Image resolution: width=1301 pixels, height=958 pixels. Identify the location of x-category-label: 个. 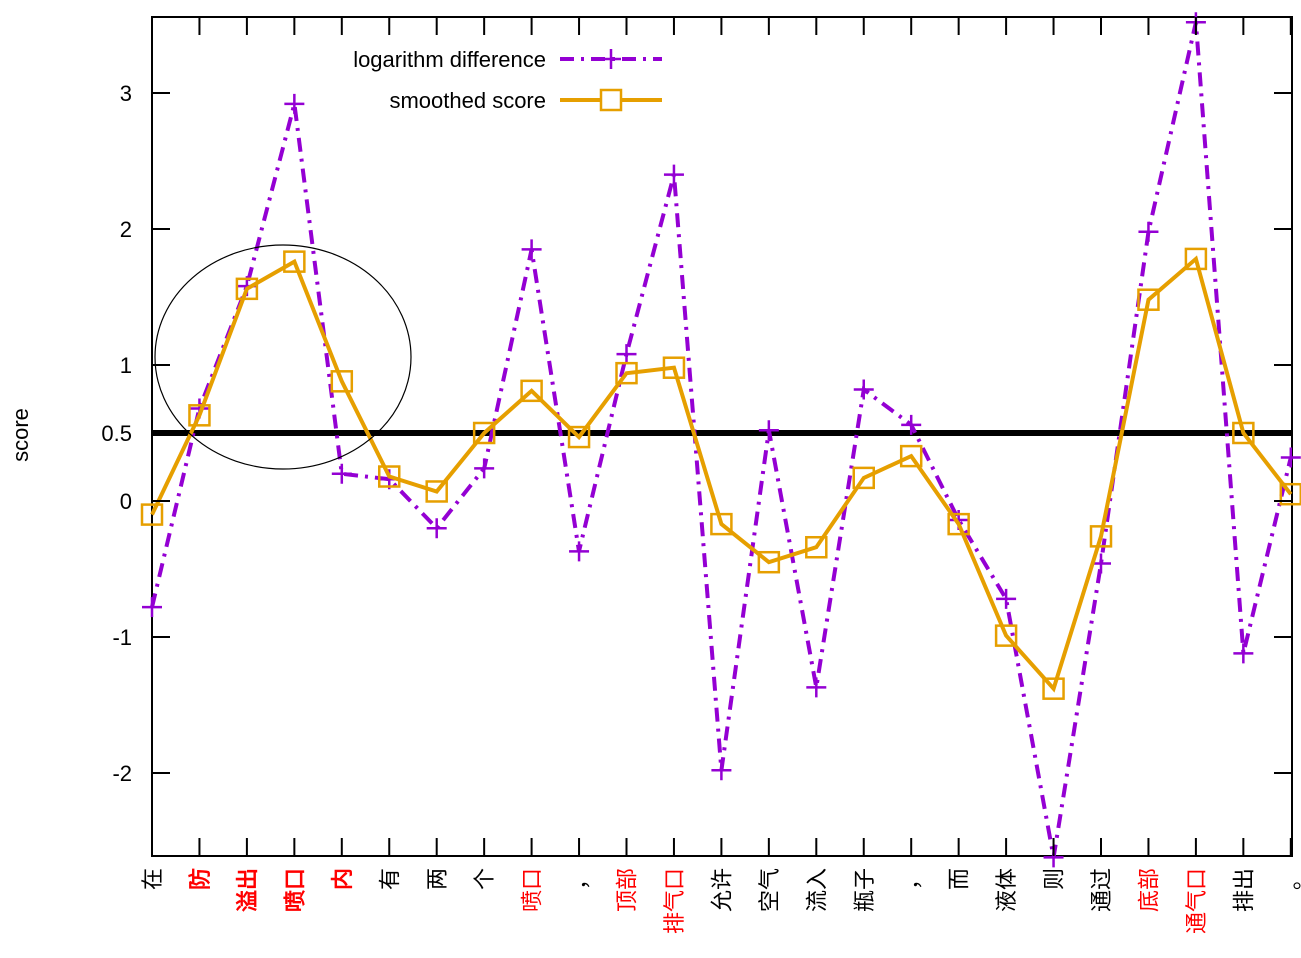
(485, 879).